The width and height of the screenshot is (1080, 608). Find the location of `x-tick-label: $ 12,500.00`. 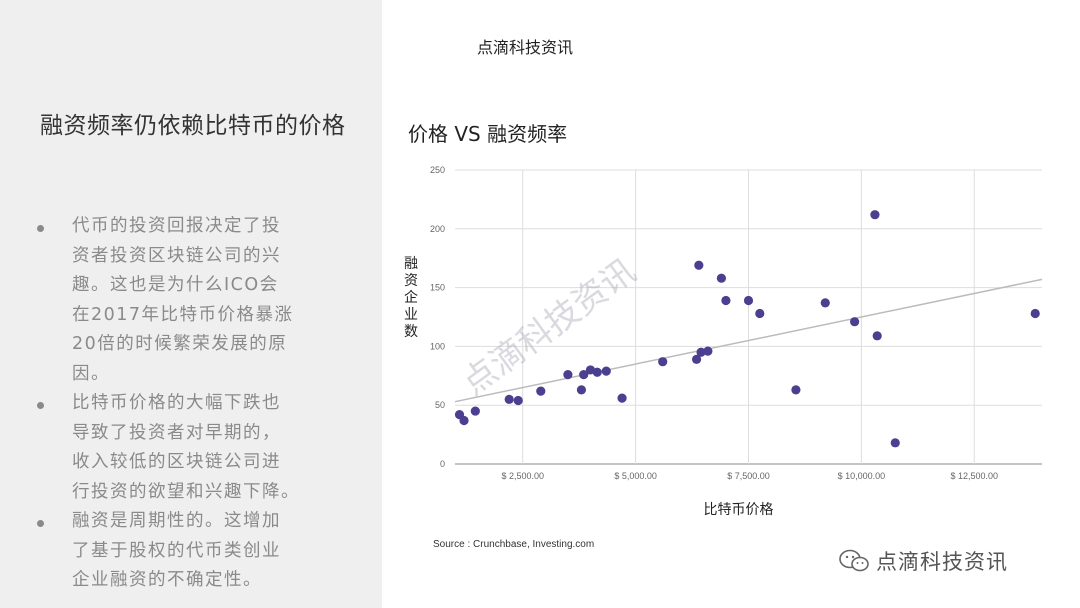

x-tick-label: $ 12,500.00 is located at coordinates (974, 476).